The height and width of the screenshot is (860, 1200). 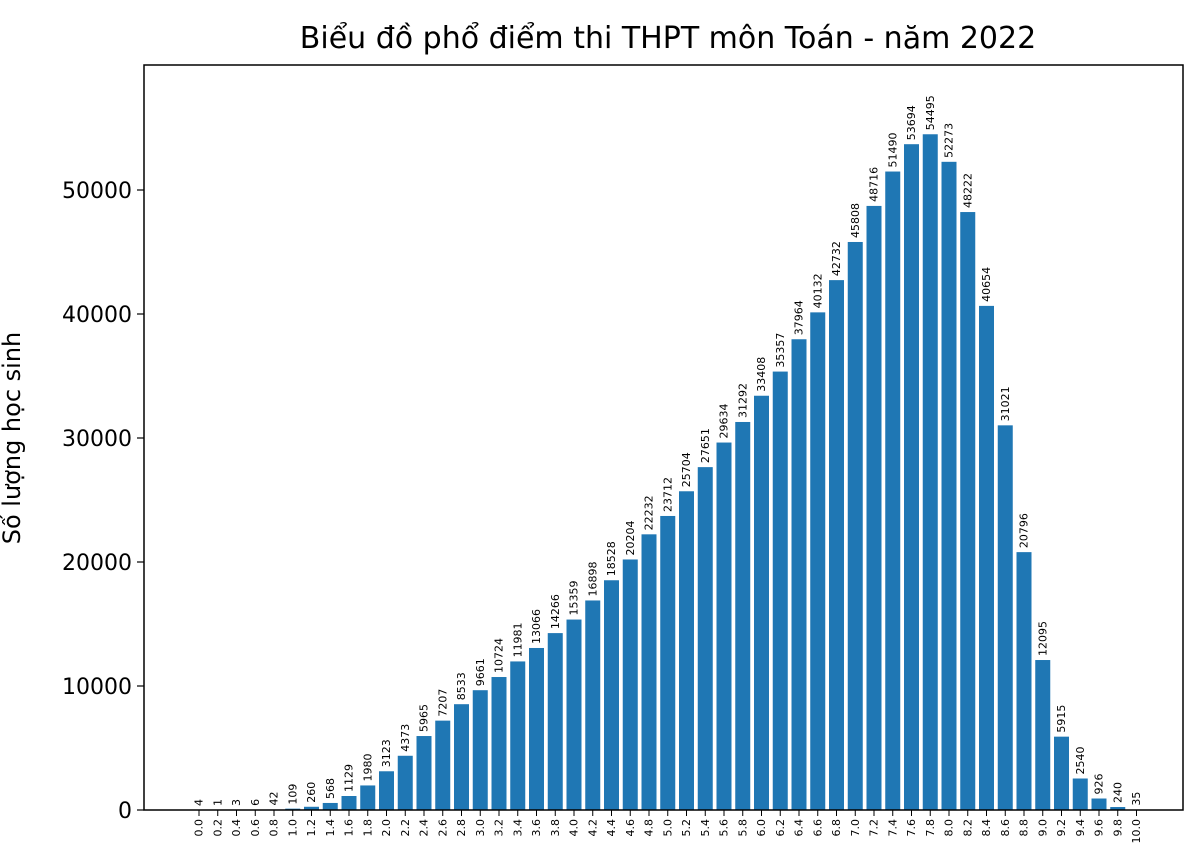 What do you see at coordinates (986, 284) in the screenshot?
I see `bar-value-label: 40654` at bounding box center [986, 284].